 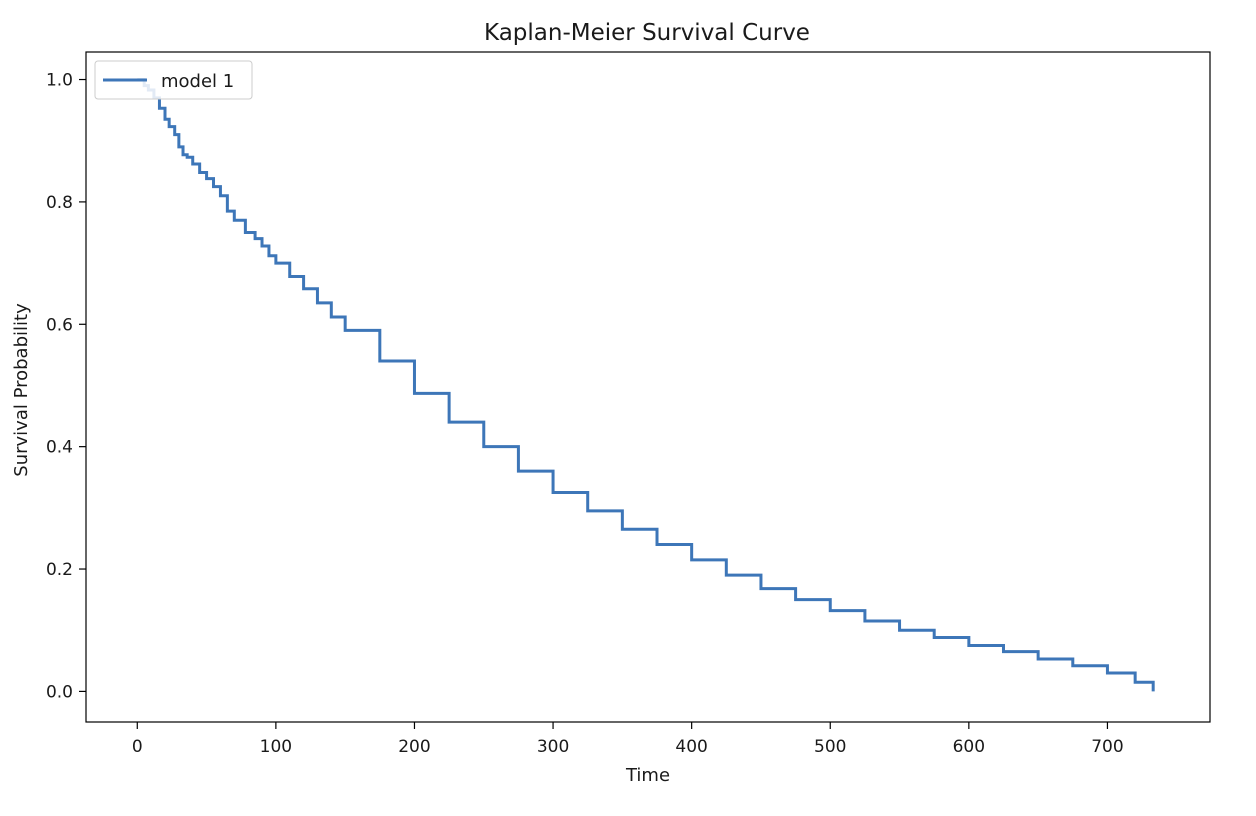 What do you see at coordinates (276, 747) in the screenshot?
I see `x-tick-label: 100` at bounding box center [276, 747].